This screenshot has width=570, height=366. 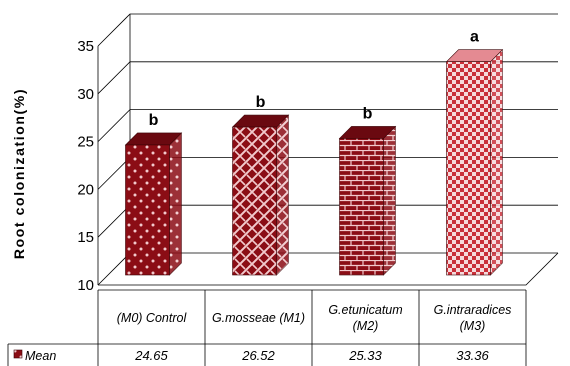 What do you see at coordinates (85, 46) in the screenshot?
I see `y-tick-label: 35` at bounding box center [85, 46].